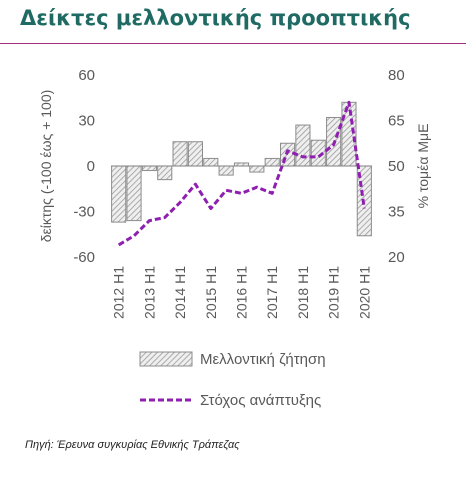 The width and height of the screenshot is (466, 485). What do you see at coordinates (396, 75) in the screenshot?
I see `y2-tick-label: 80` at bounding box center [396, 75].